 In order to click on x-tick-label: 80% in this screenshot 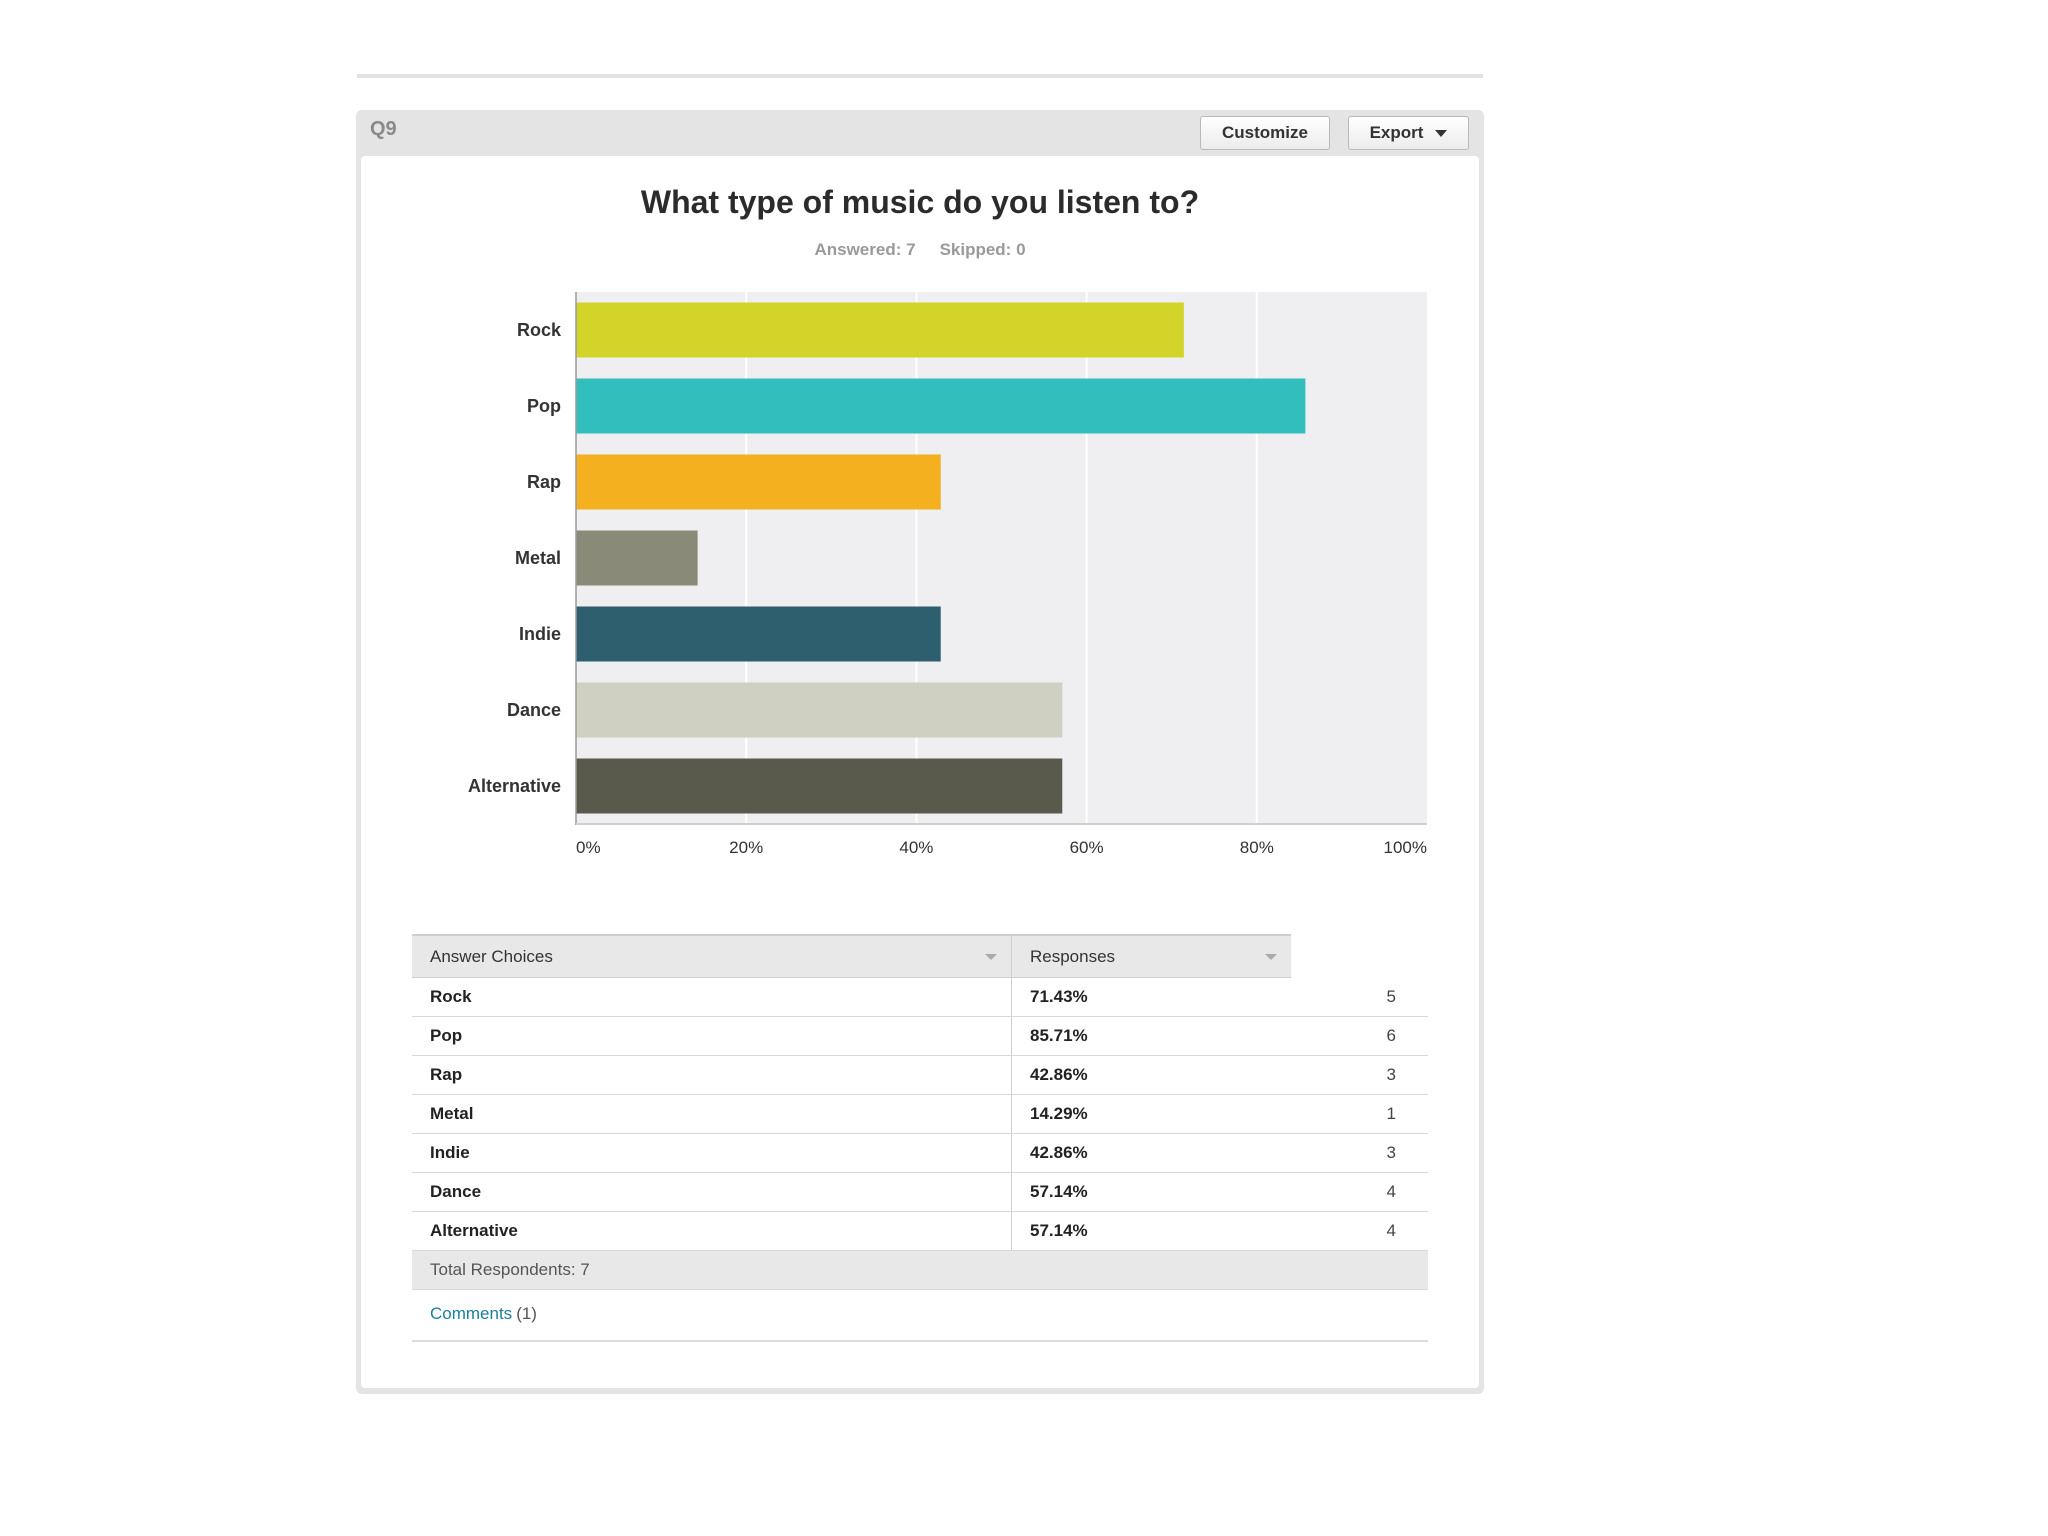, I will do `click(1257, 847)`.